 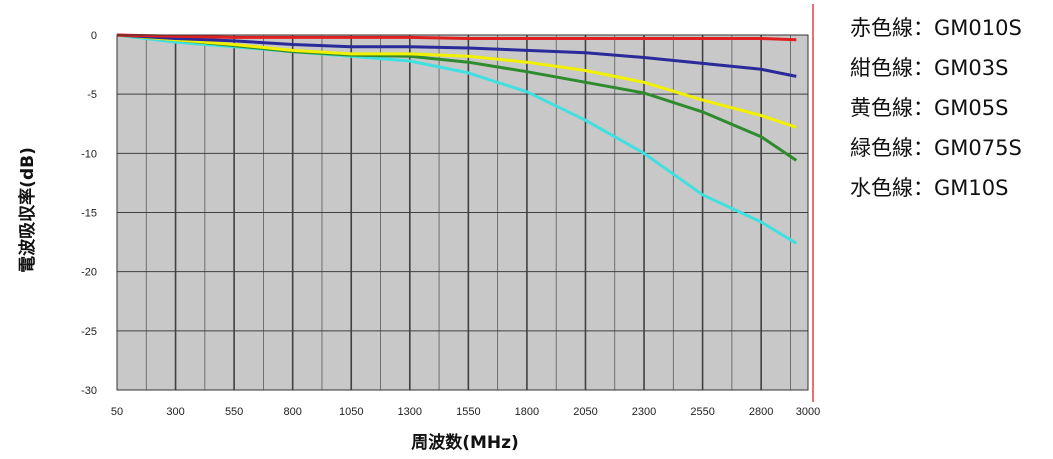 I want to click on y-tick-label: -25, so click(x=89, y=332).